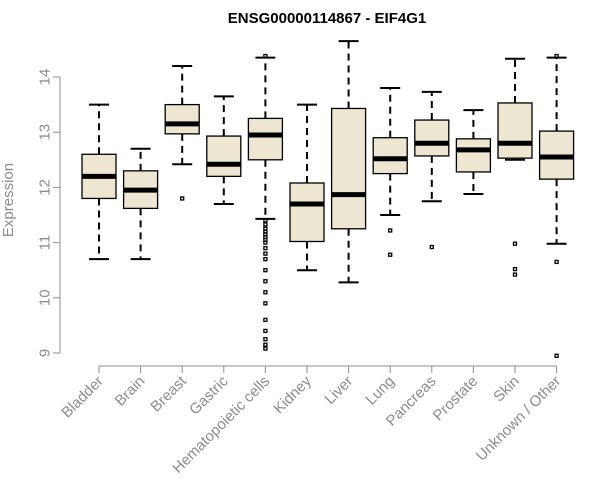 The image size is (600, 500). I want to click on y-tick-label: 12, so click(45, 187).